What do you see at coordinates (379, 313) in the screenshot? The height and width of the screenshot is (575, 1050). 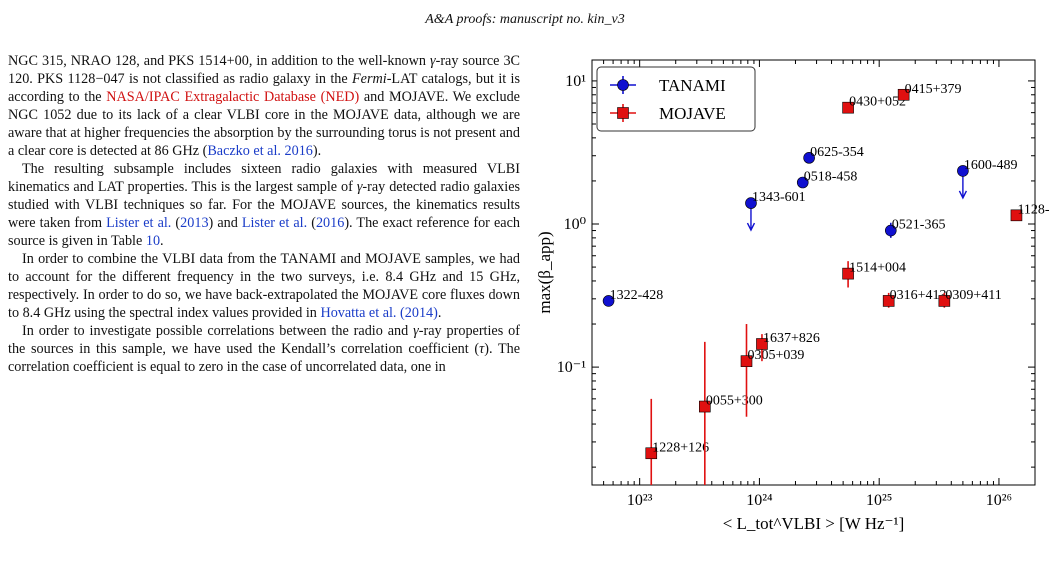 I see `text-run: Hovatta et al. (2014)` at bounding box center [379, 313].